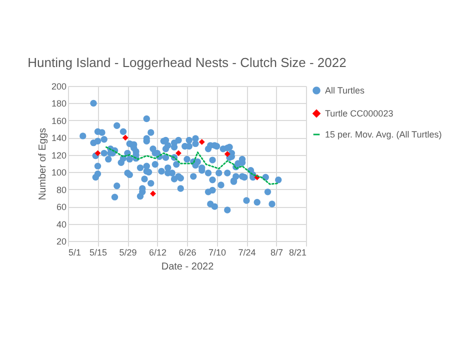  What do you see at coordinates (58, 155) in the screenshot?
I see `y-tick-label: 120` at bounding box center [58, 155].